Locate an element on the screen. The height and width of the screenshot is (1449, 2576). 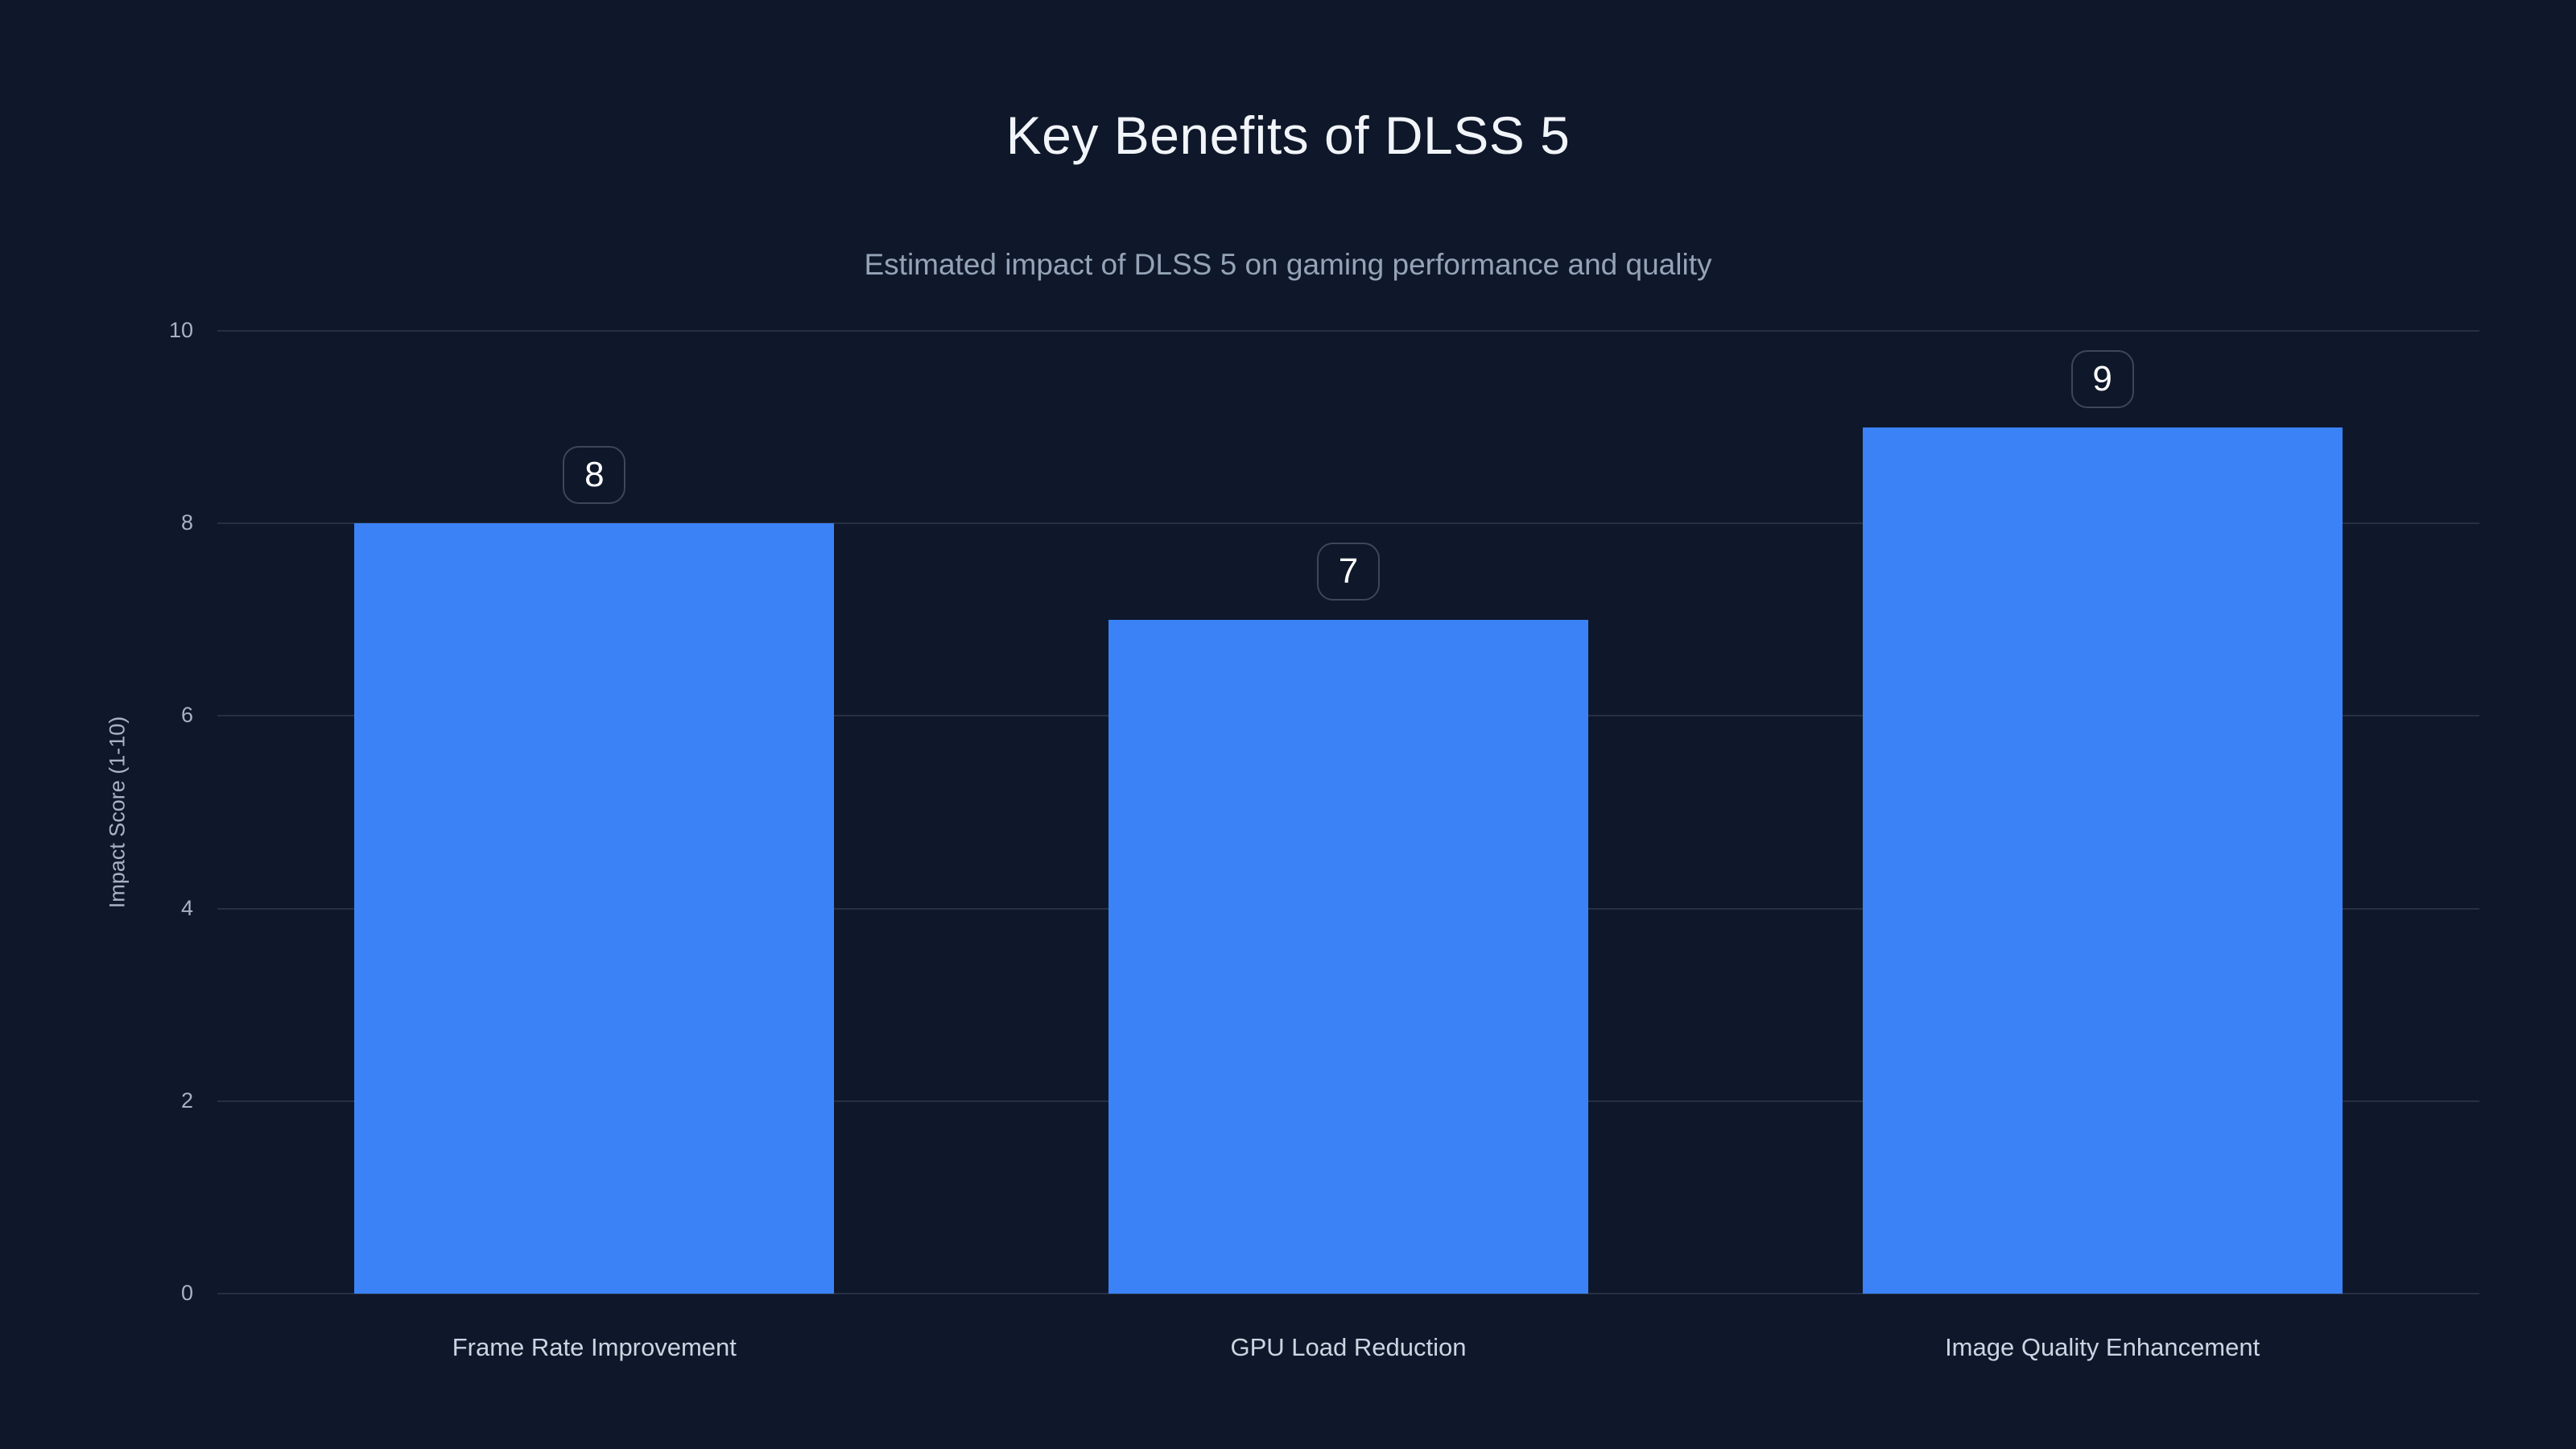
value-label-3: 9 is located at coordinates (2102, 378).